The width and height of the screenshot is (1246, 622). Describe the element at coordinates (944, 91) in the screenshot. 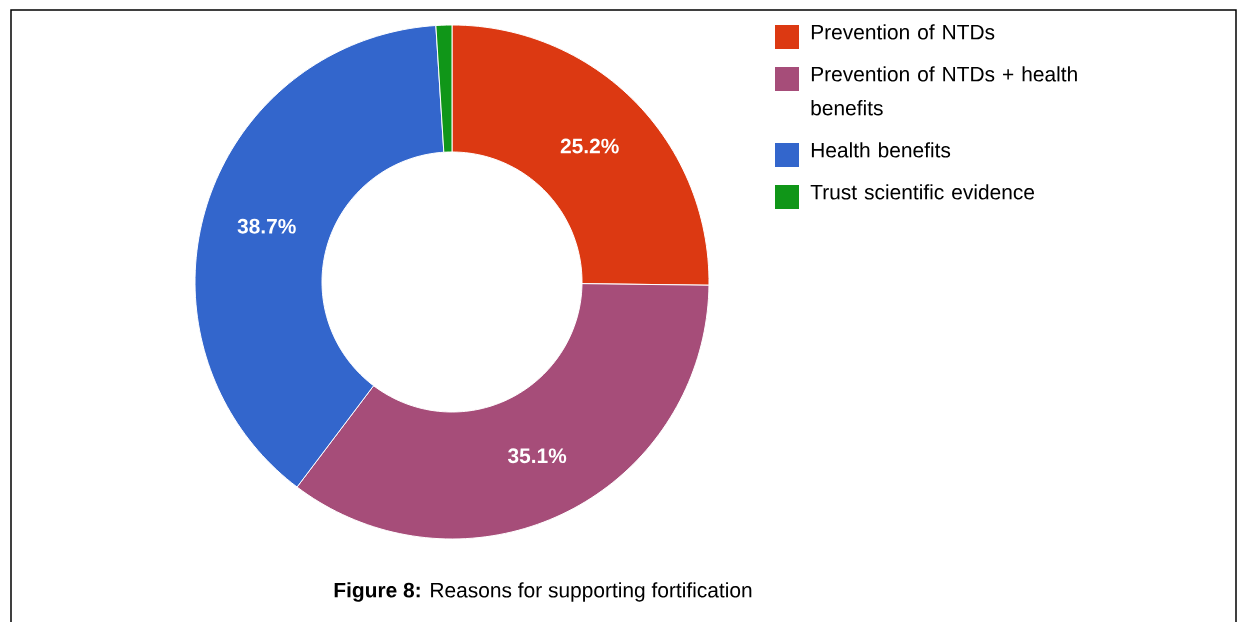

I see `legend-label: Prevention of NTDs + health benefits` at that location.